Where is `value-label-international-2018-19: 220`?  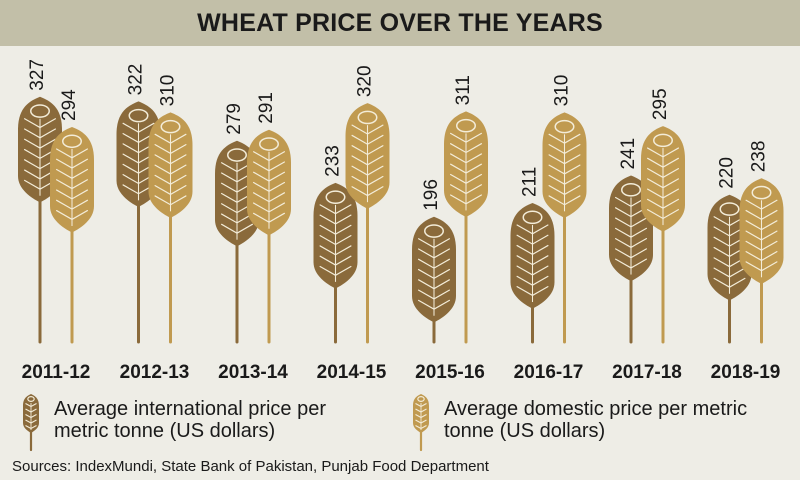
value-label-international-2018-19: 220 is located at coordinates (727, 173).